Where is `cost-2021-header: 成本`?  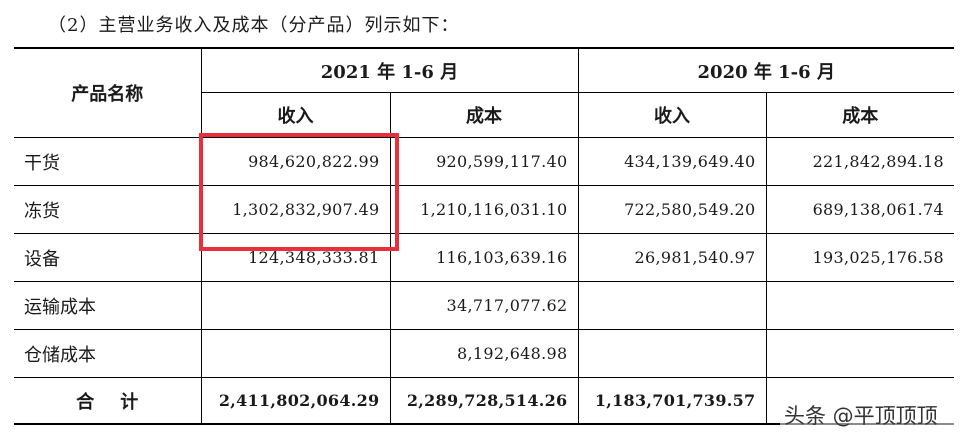 cost-2021-header: 成本 is located at coordinates (483, 115).